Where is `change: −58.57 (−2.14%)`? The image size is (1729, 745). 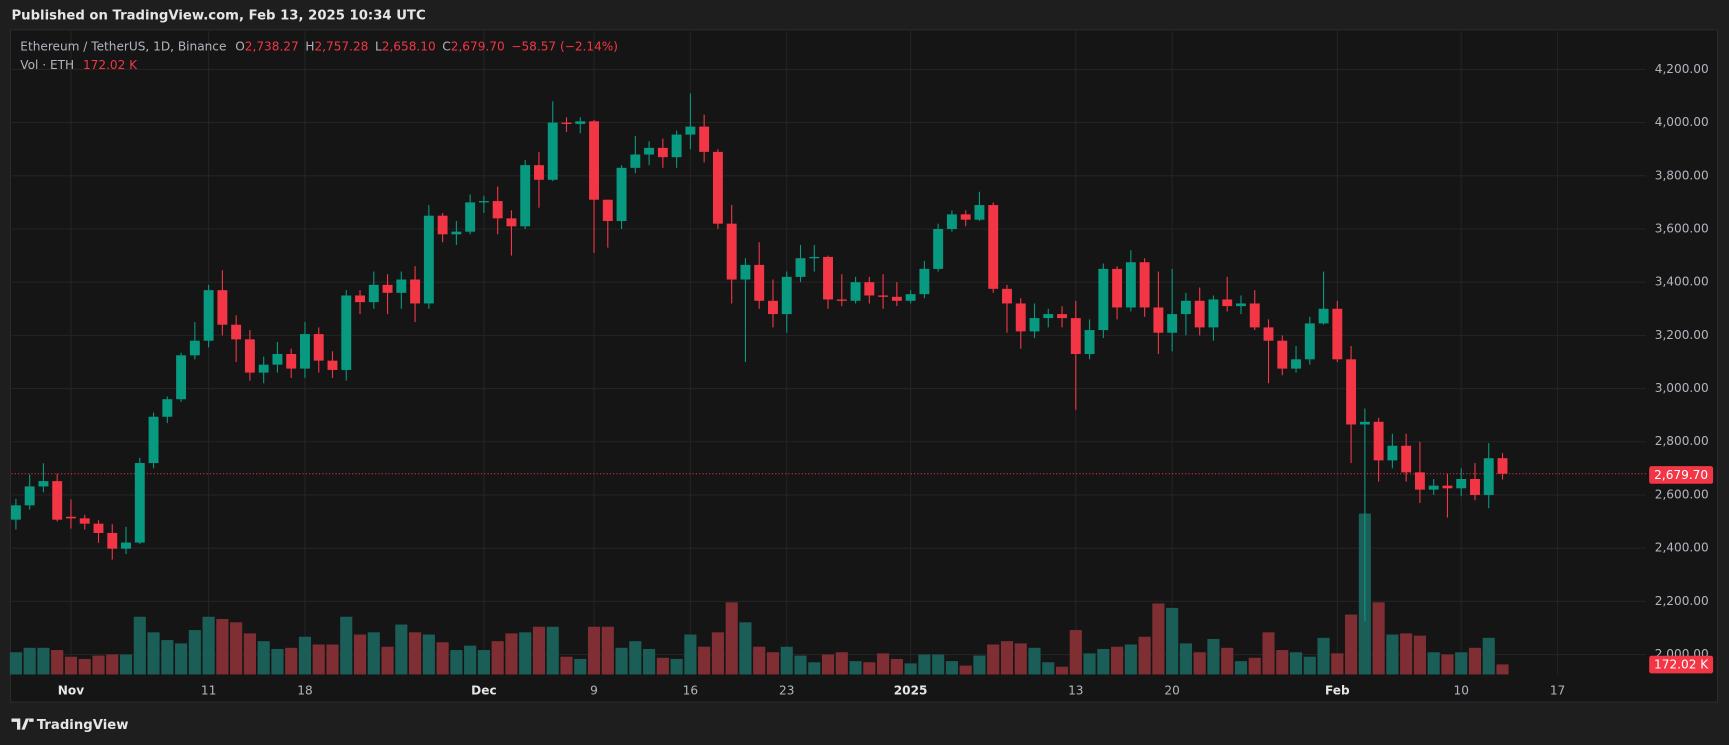
change: −58.57 (−2.14%) is located at coordinates (564, 46).